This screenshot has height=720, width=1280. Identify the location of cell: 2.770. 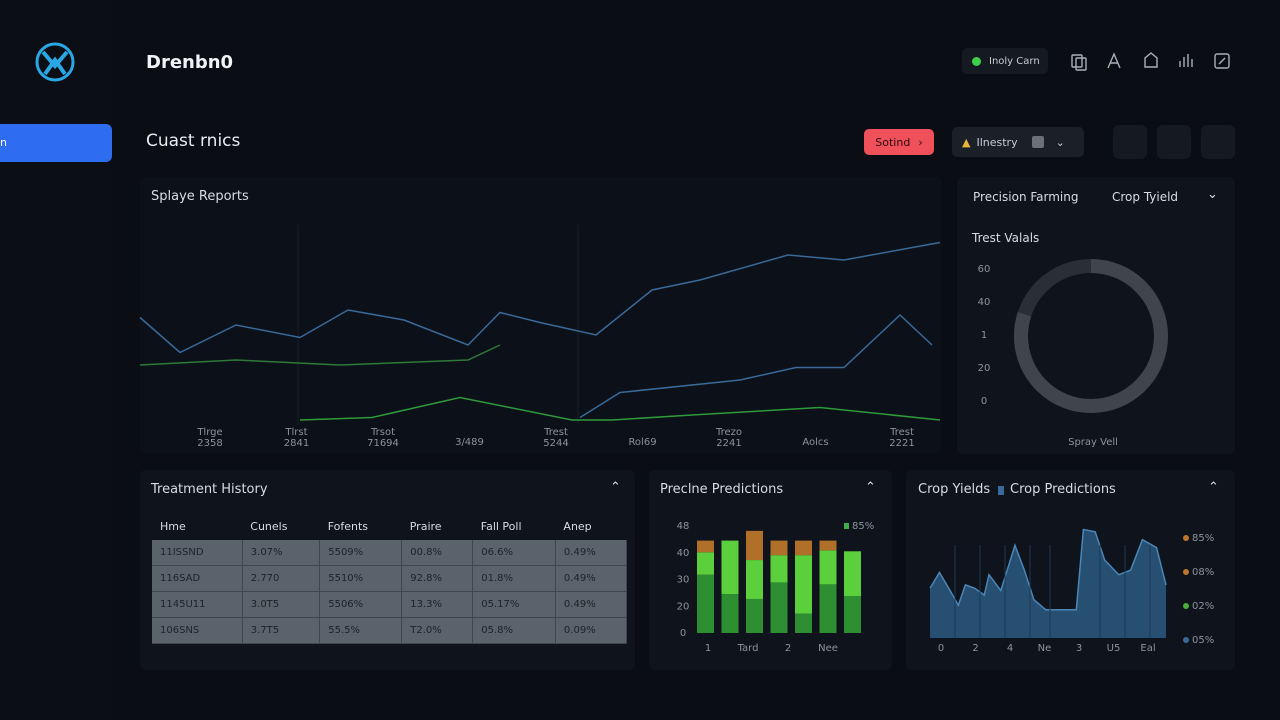
(281, 578).